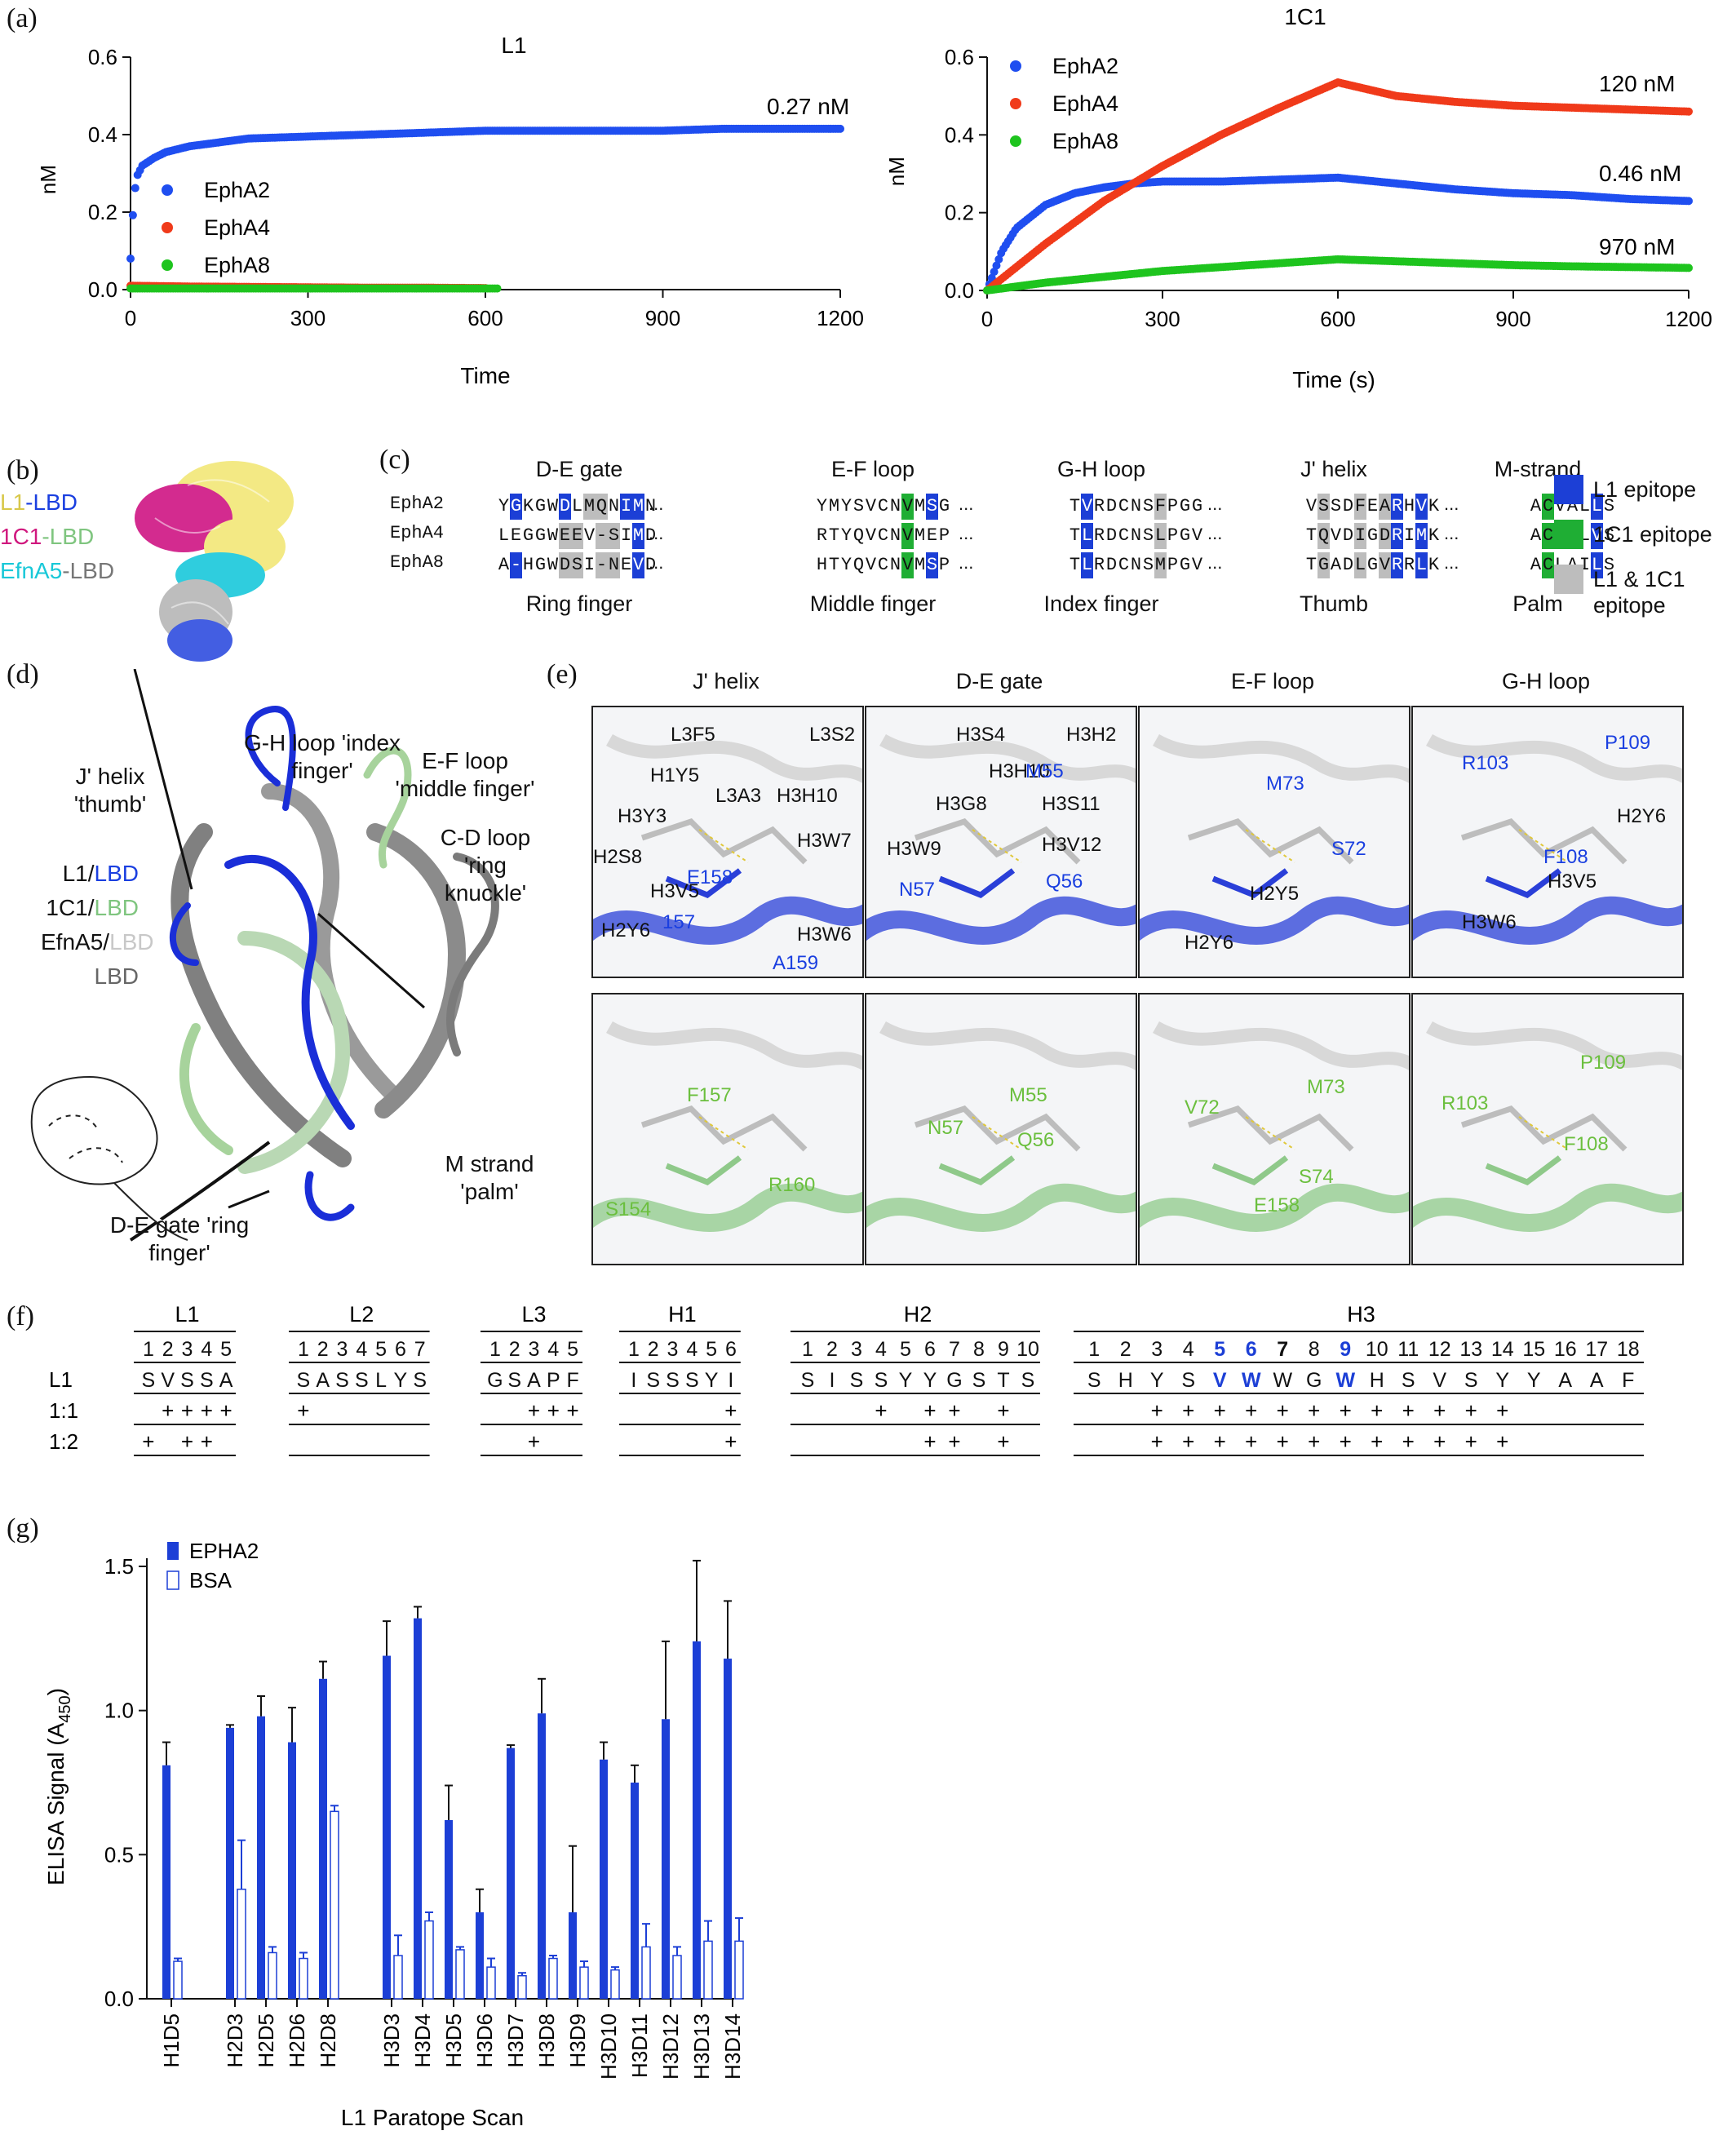 The height and width of the screenshot is (2144, 1736). I want to click on bar-group-h3d9: H3D9, so click(577, 1956).